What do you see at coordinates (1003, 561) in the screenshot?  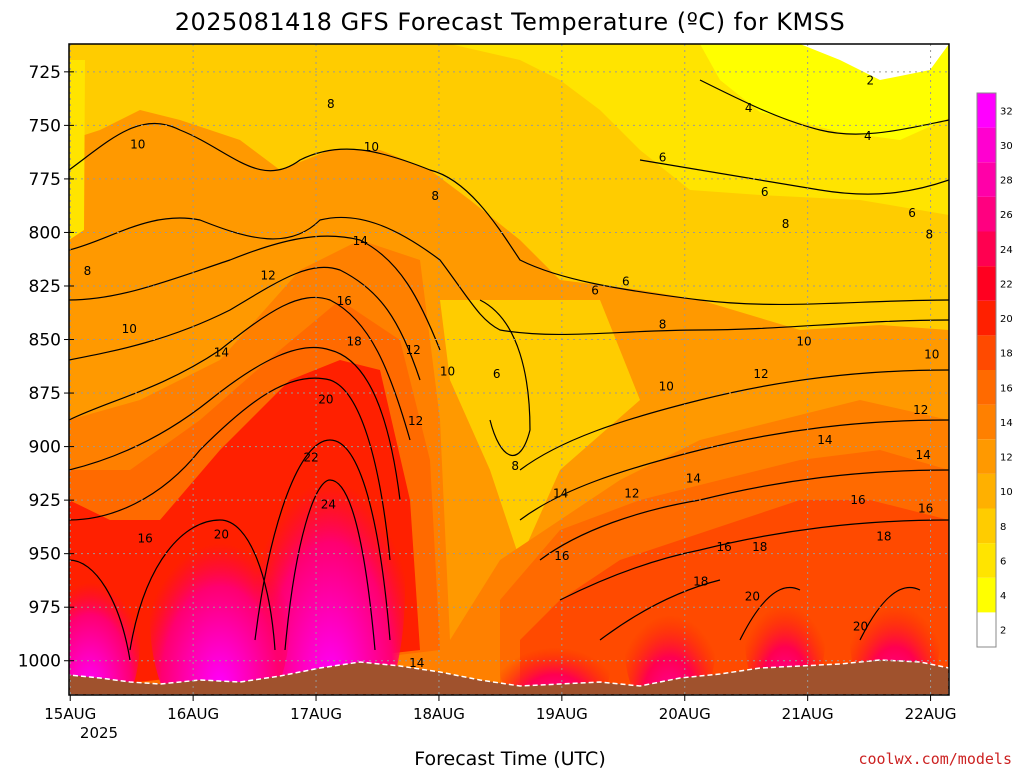 I see `colorbar-label: 6` at bounding box center [1003, 561].